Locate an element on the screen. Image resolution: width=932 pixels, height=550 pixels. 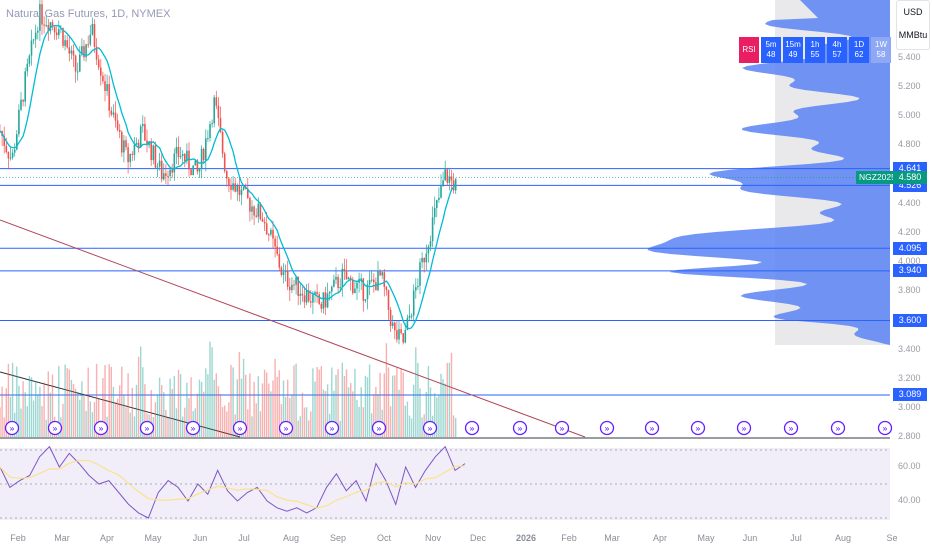
last-price-label: 4.580 is located at coordinates (910, 178).